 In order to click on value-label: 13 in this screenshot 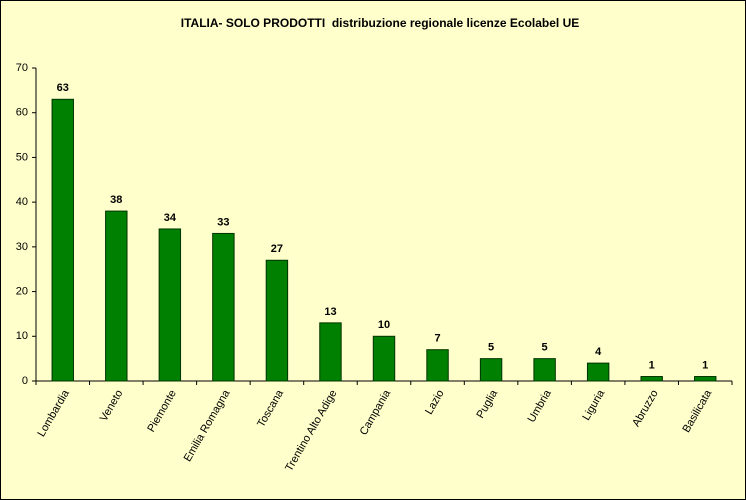, I will do `click(330, 312)`.